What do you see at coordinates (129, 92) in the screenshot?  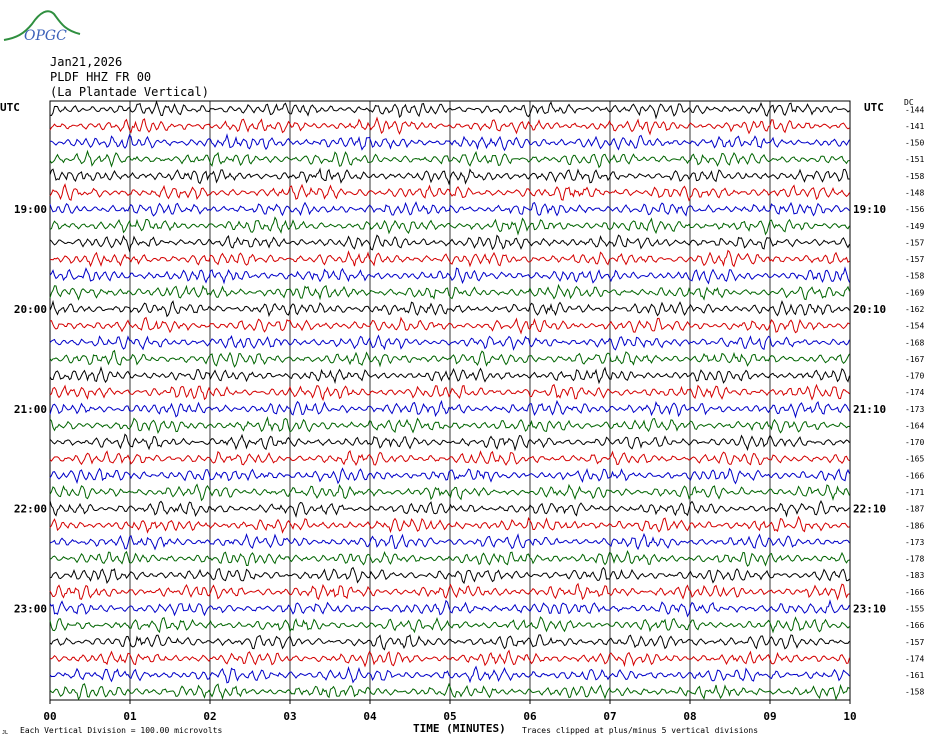 I see `header-site: (La Plantade Vertical)` at bounding box center [129, 92].